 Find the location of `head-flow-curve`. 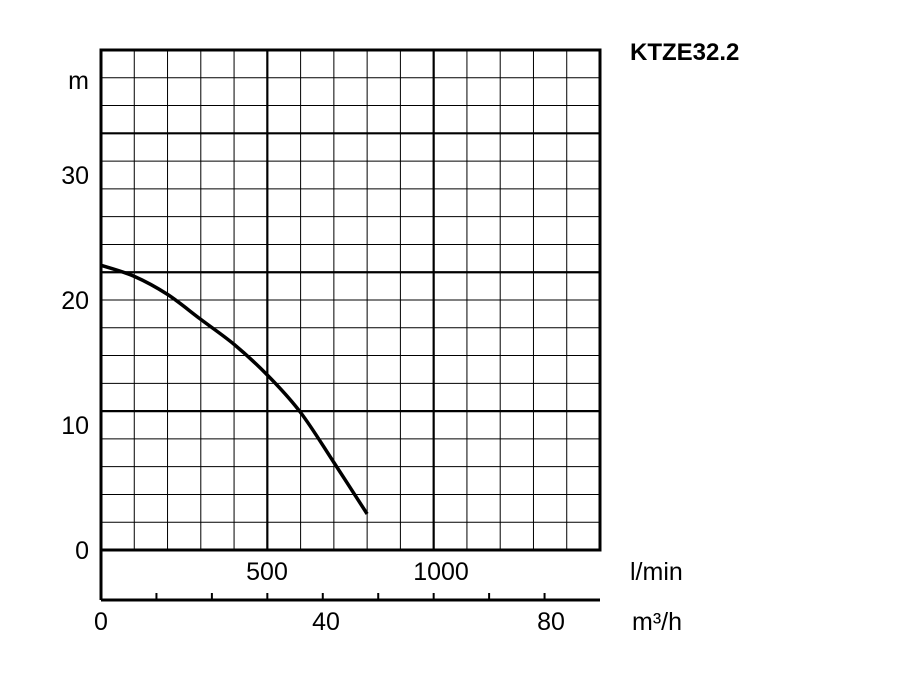

head-flow-curve is located at coordinates (234, 389).